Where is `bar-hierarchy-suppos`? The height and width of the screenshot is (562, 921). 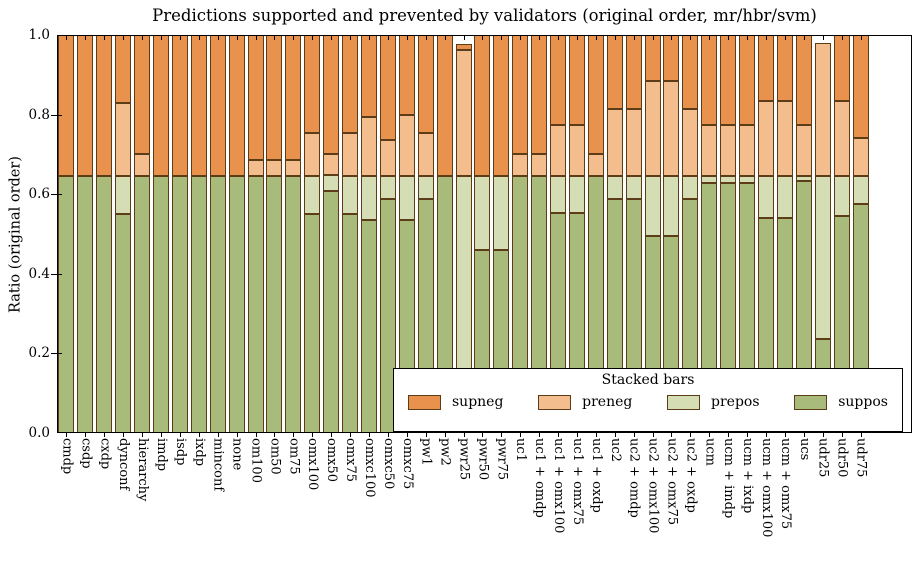
bar-hierarchy-suppos is located at coordinates (142, 304).